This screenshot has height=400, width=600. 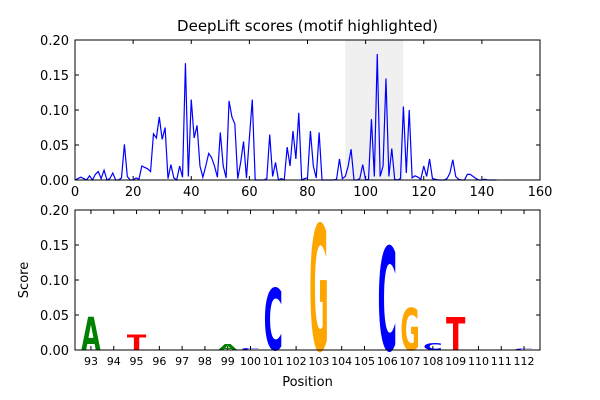 I want to click on x-tick-label: 98, so click(x=205, y=361).